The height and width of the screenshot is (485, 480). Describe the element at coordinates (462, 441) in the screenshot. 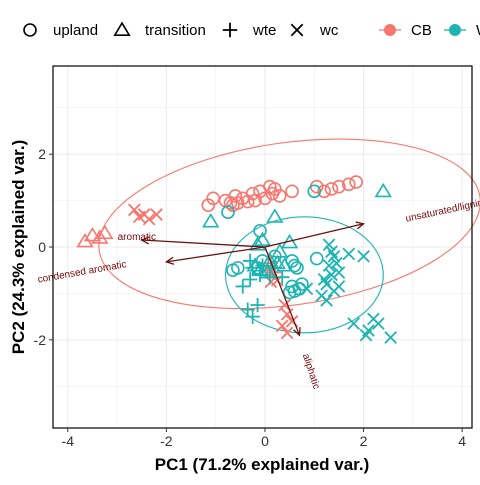

I see `x-tick-label: 4` at that location.